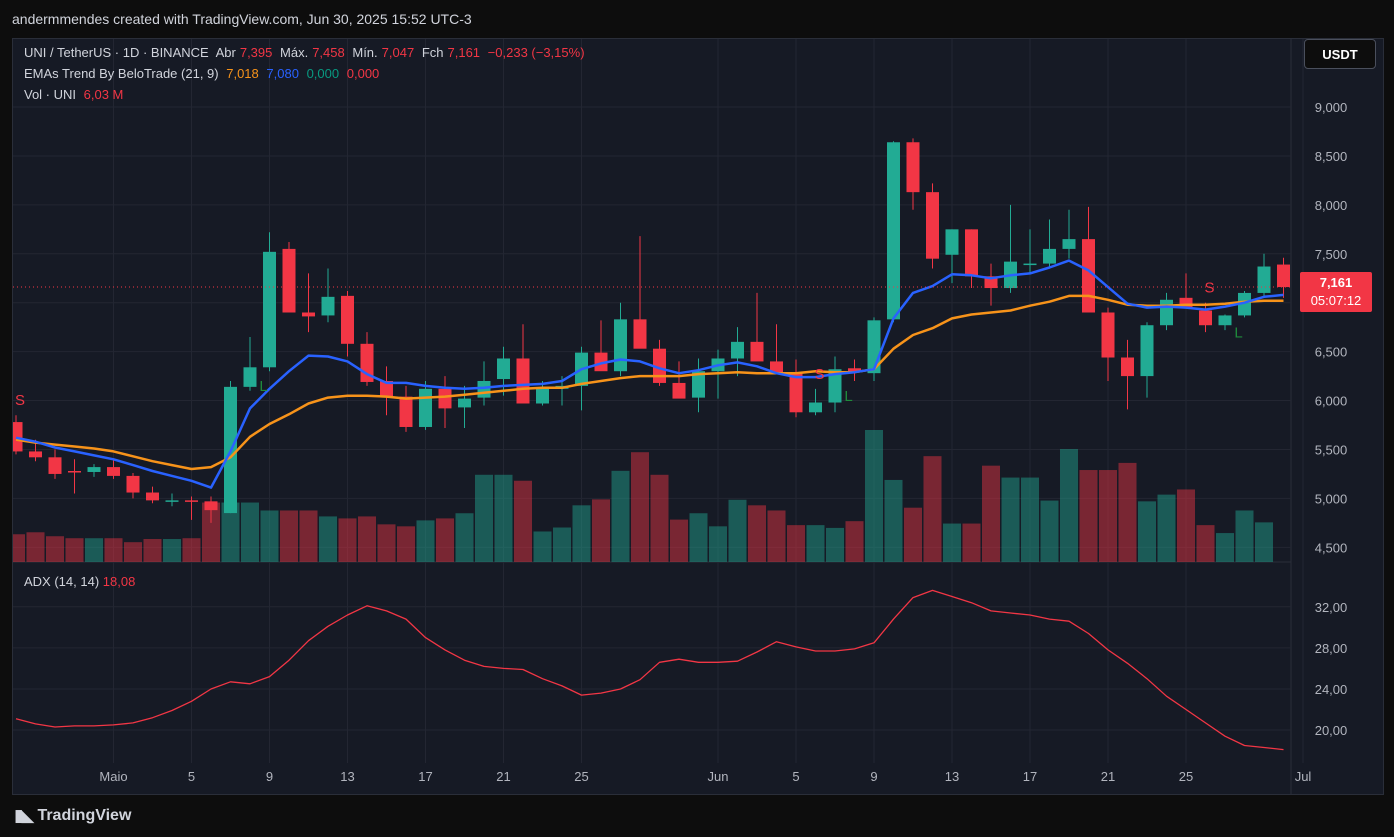 The height and width of the screenshot is (837, 1394). I want to click on x-tick-label: 9, so click(269, 776).